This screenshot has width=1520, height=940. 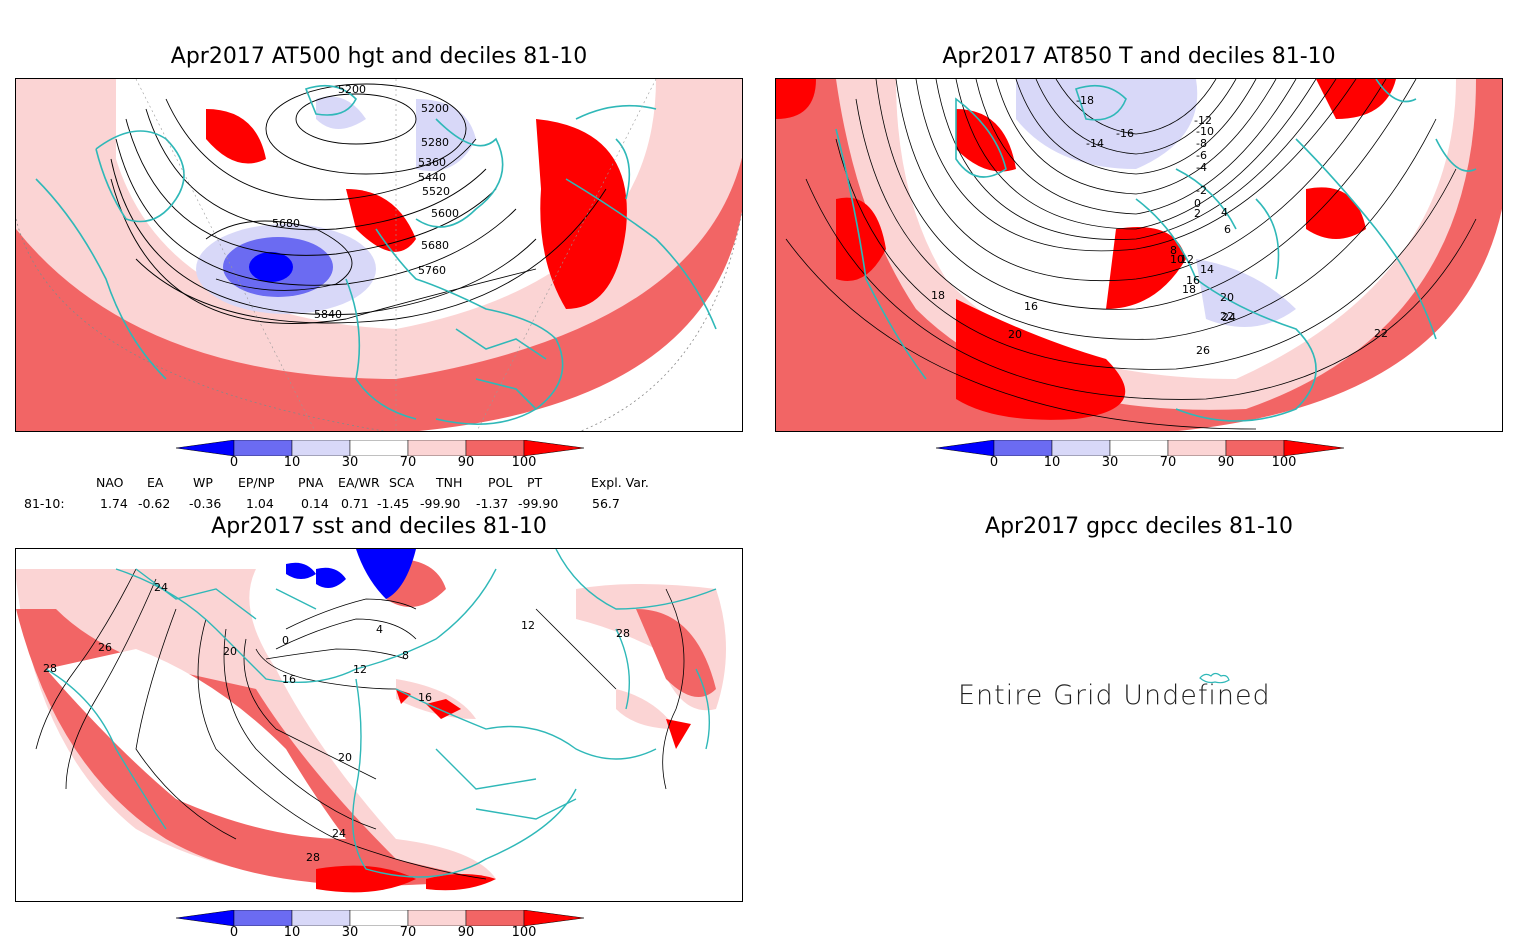 I want to click on index-value: -0.36, so click(x=205, y=503).